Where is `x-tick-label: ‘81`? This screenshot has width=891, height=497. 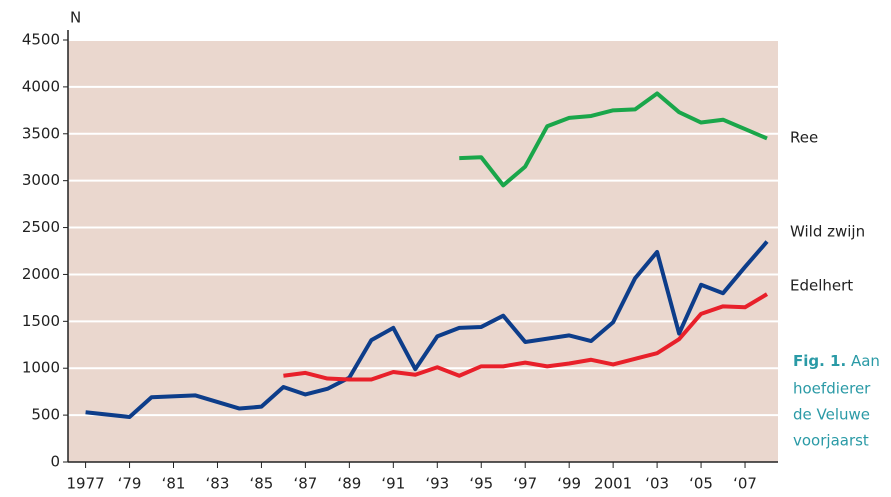
x-tick-label: ‘81 is located at coordinates (174, 484).